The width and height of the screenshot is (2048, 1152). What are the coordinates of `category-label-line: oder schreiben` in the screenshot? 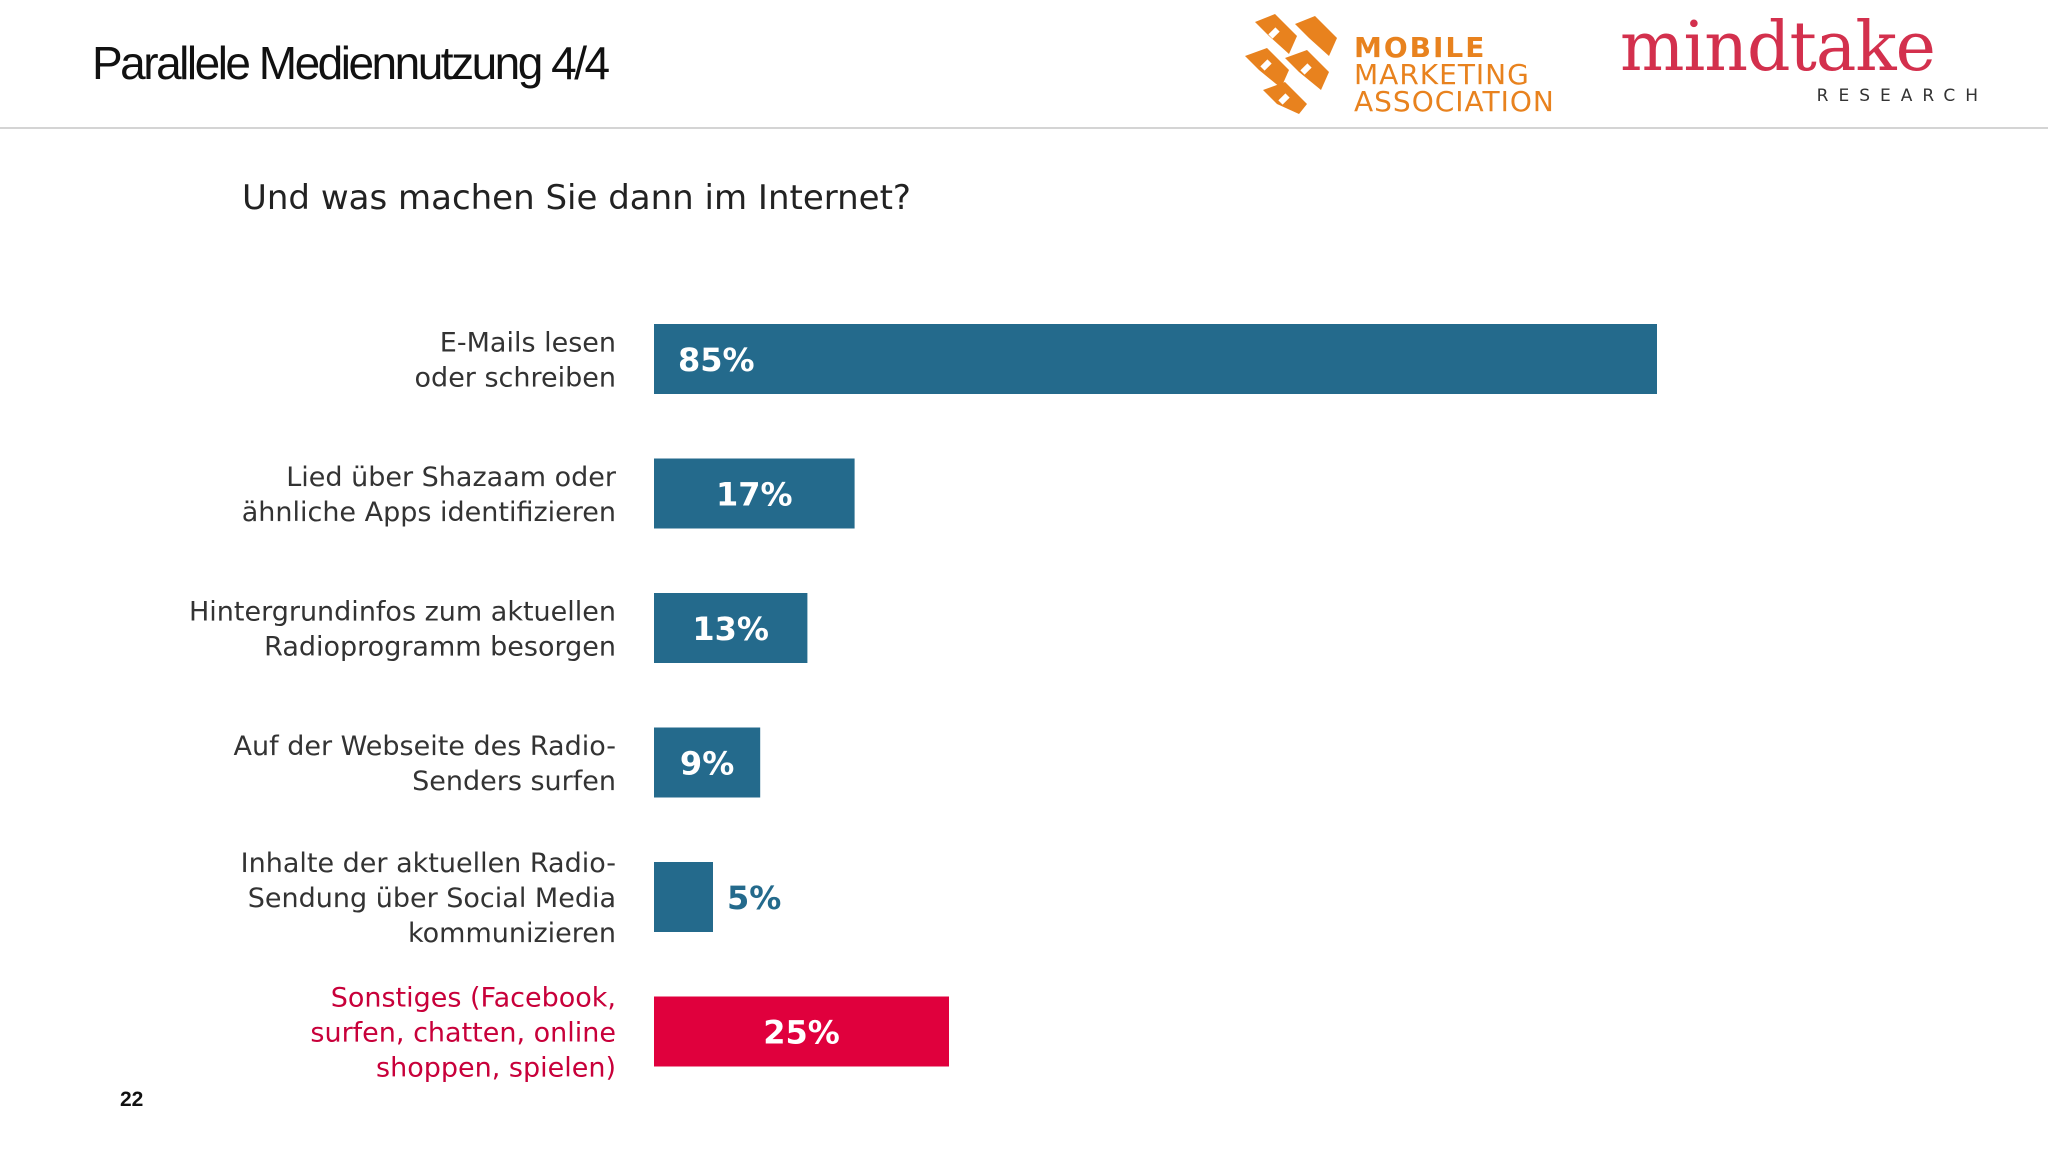 It's located at (515, 378).